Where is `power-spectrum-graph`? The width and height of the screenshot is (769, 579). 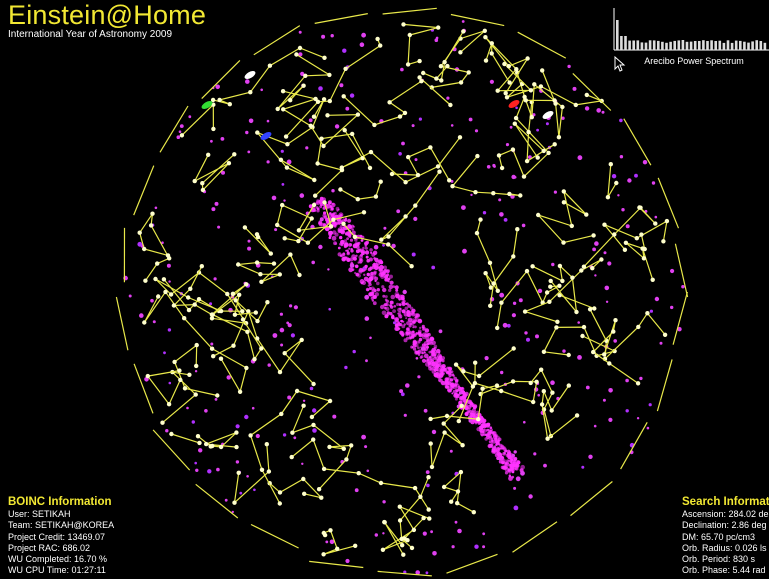
power-spectrum-graph is located at coordinates (691, 29).